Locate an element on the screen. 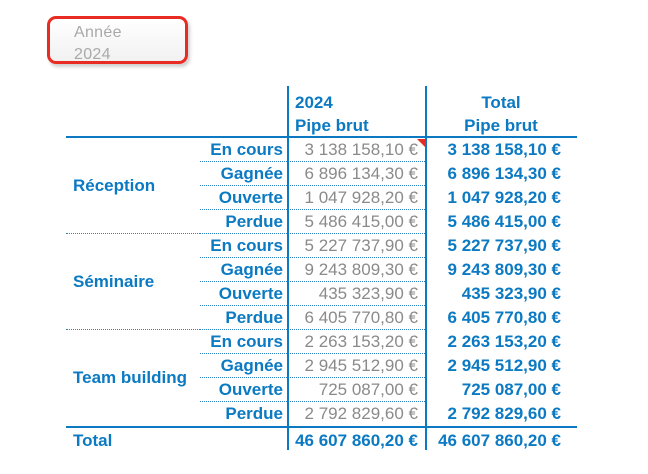  pipe-total-value: 6 896 134,30 € is located at coordinates (504, 173).